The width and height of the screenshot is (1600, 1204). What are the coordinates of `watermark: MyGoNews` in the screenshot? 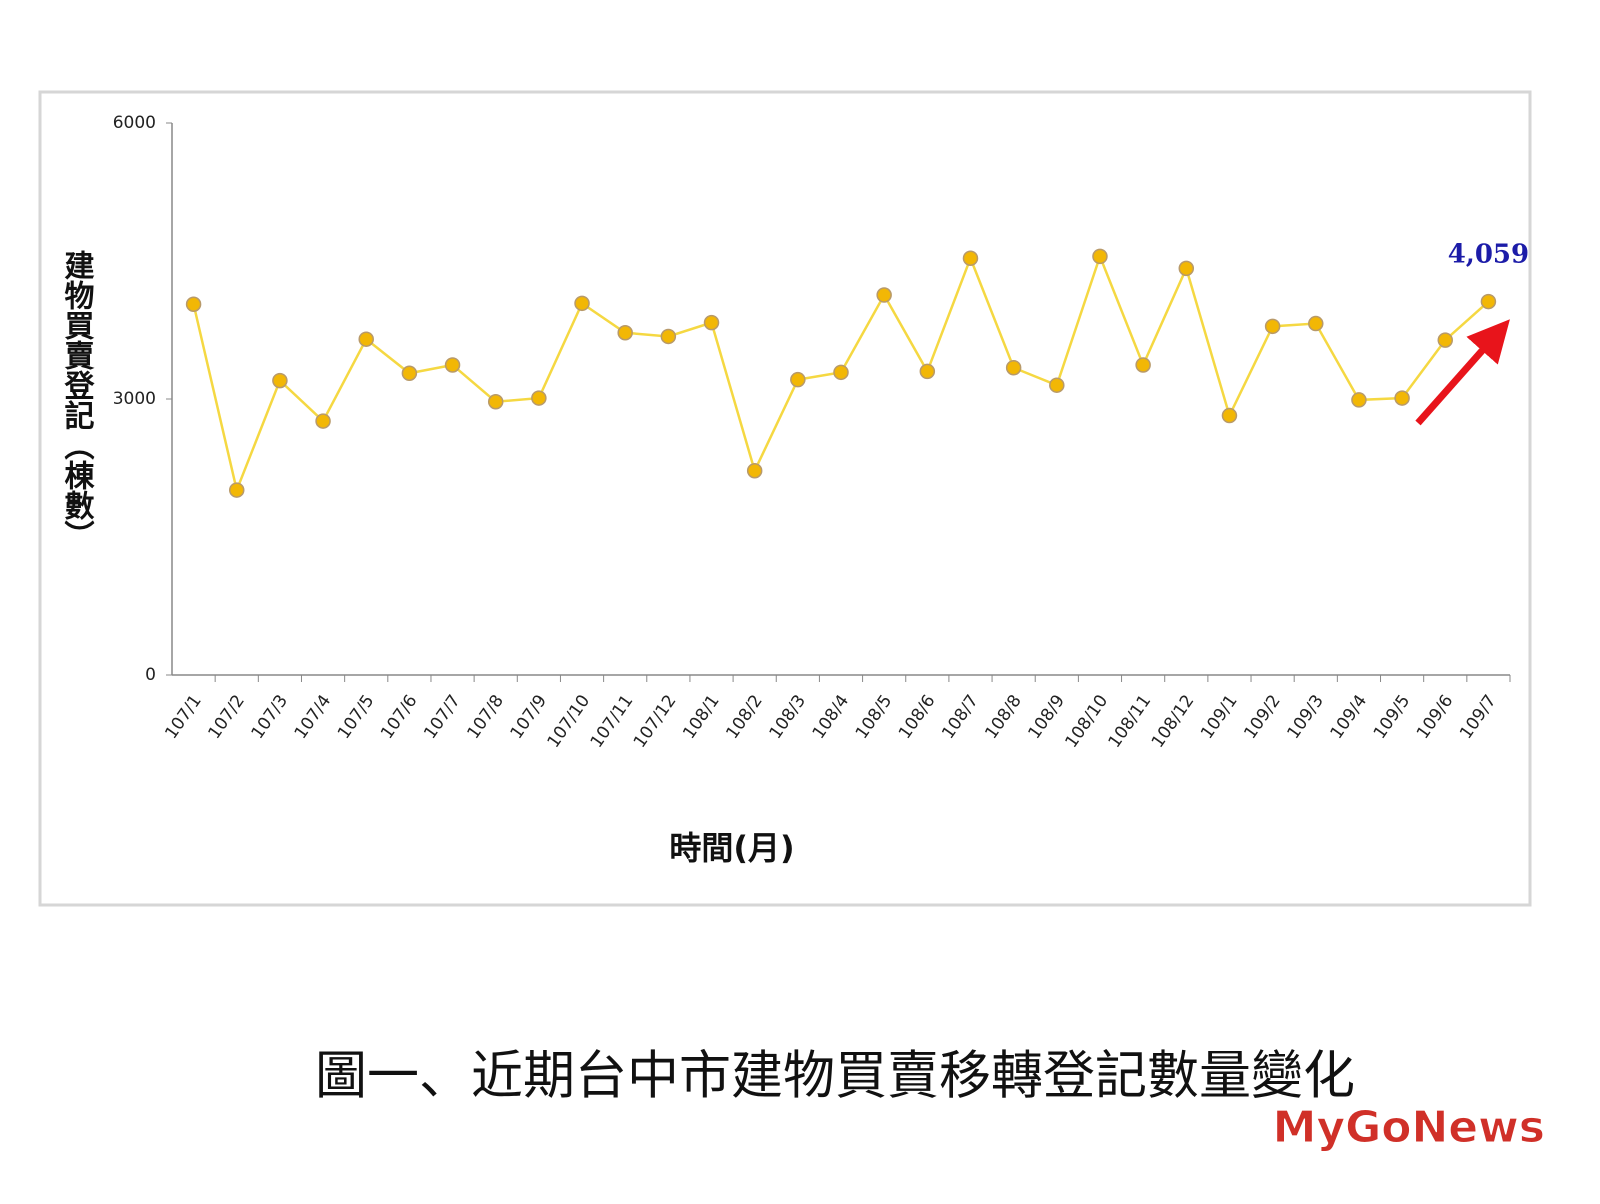 It's located at (1409, 1127).